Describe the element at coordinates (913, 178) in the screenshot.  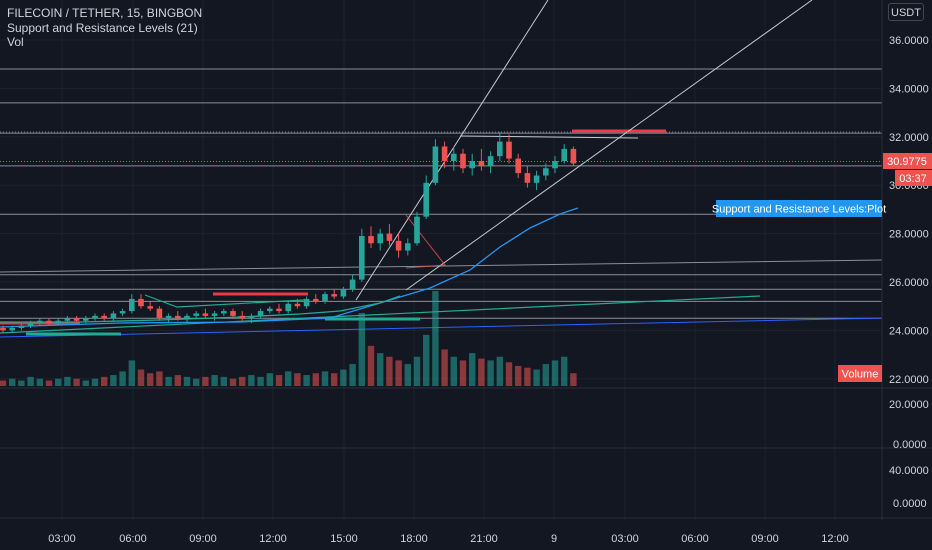
I see `countdown-badge` at that location.